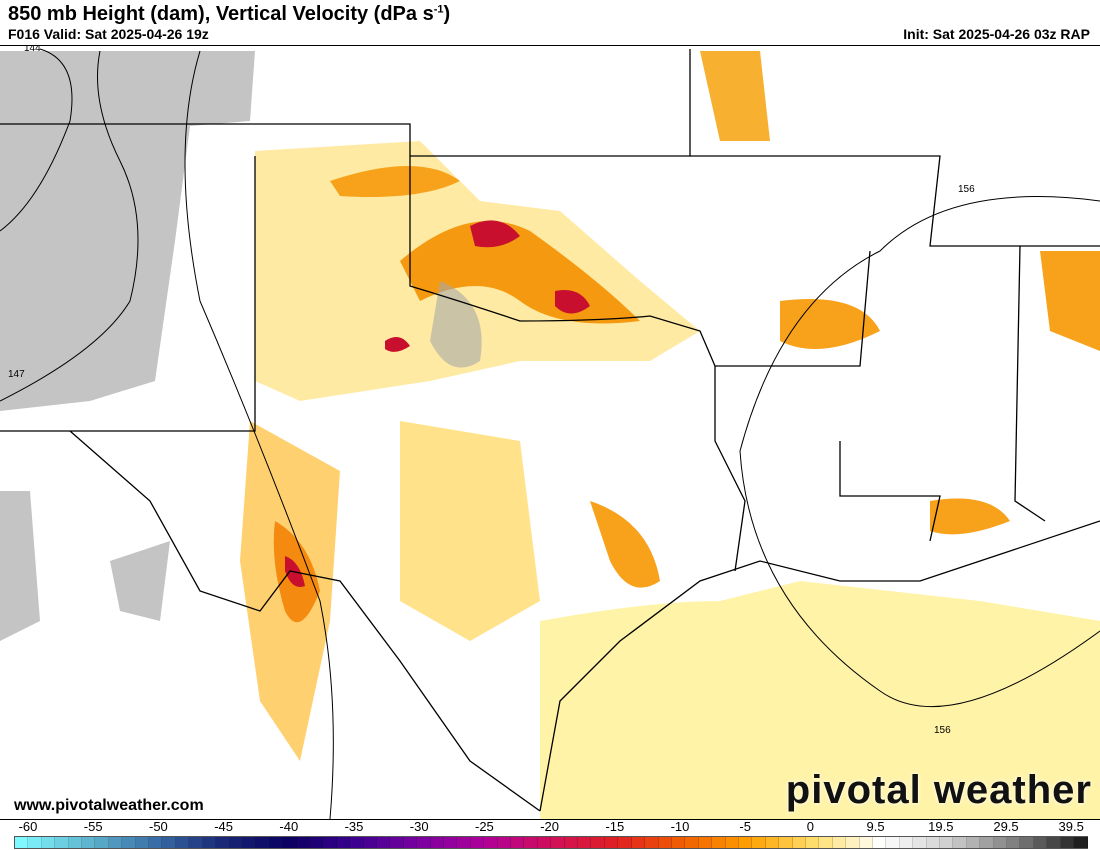 The width and height of the screenshot is (1100, 850). I want to click on colorbar-tick-label: 29.5, so click(1006, 826).